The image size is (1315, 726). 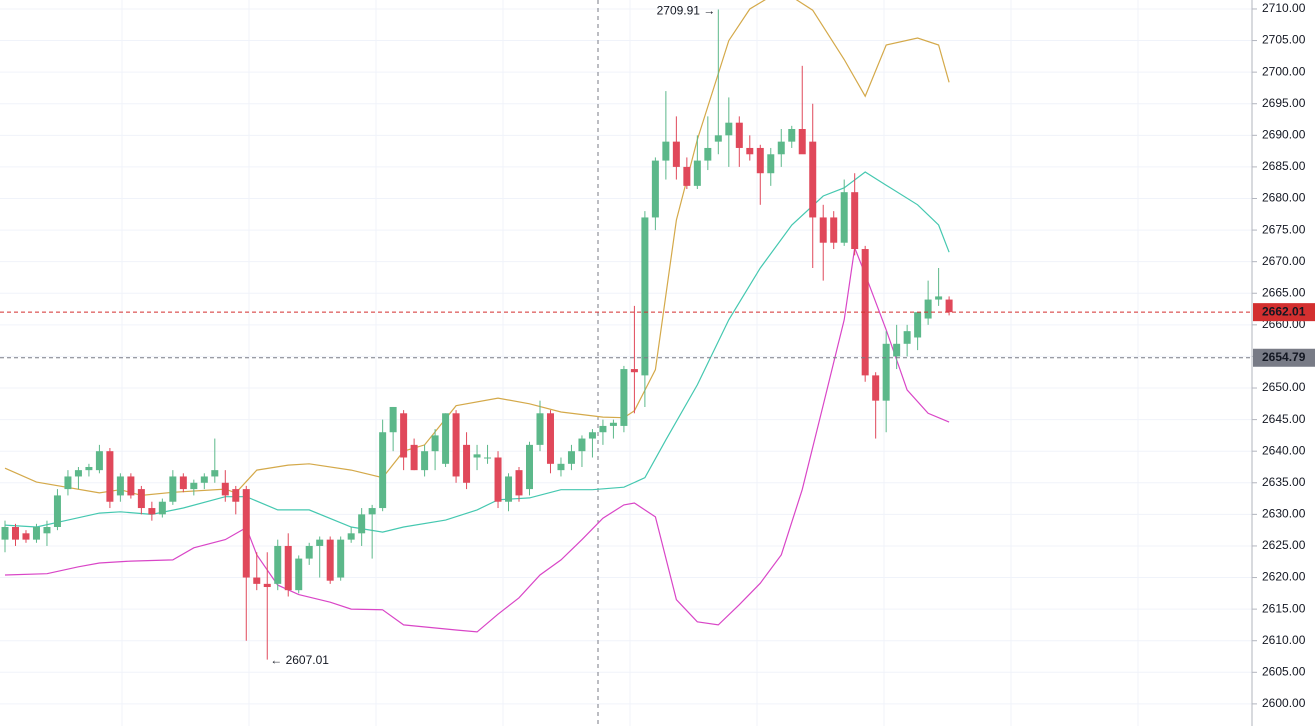 I want to click on price-label-bg, so click(x=1284, y=357).